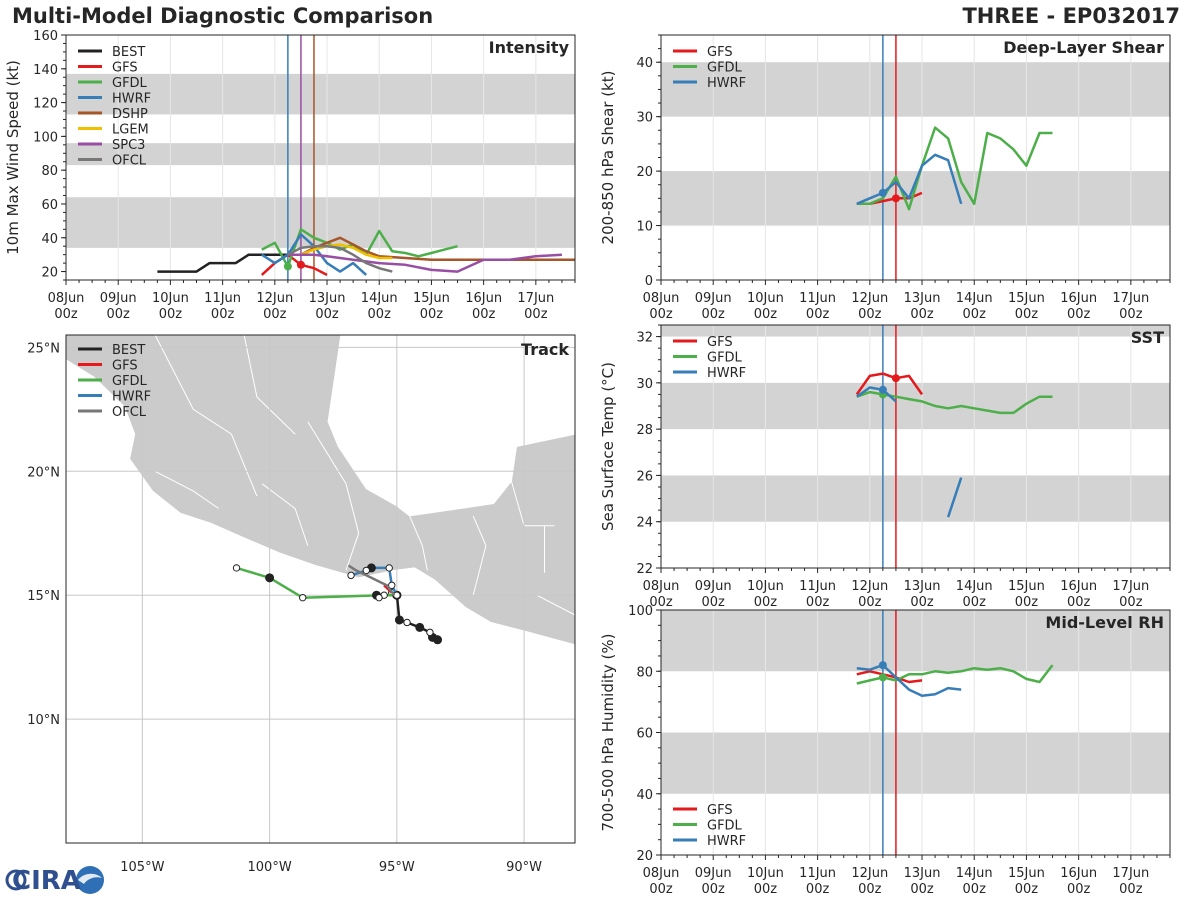  What do you see at coordinates (644, 338) in the screenshot?
I see `y-tick-label: 32` at bounding box center [644, 338].